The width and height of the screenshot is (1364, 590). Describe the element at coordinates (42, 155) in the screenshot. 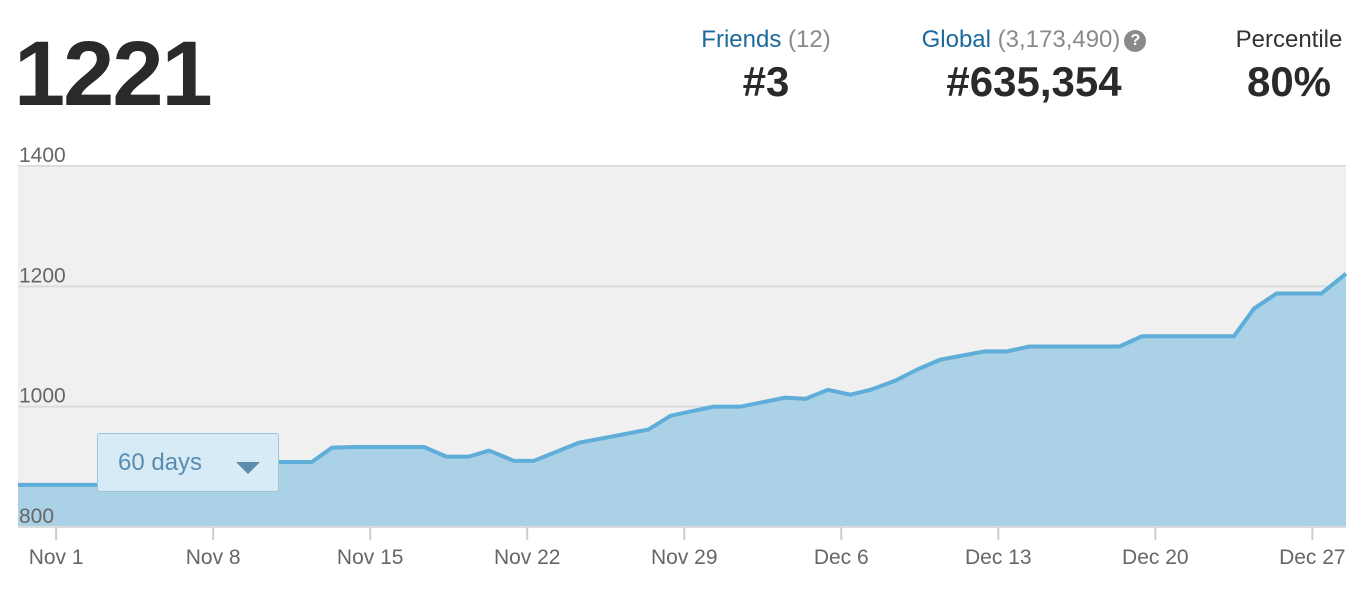

I see `y-tick-label: 1400` at that location.